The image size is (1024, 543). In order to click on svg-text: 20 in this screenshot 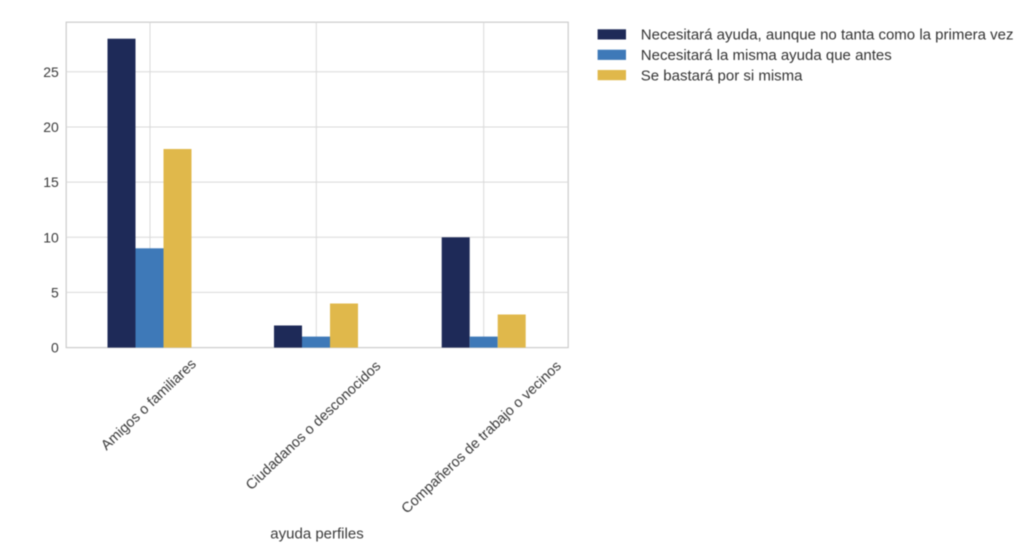, I will do `click(51, 127)`.